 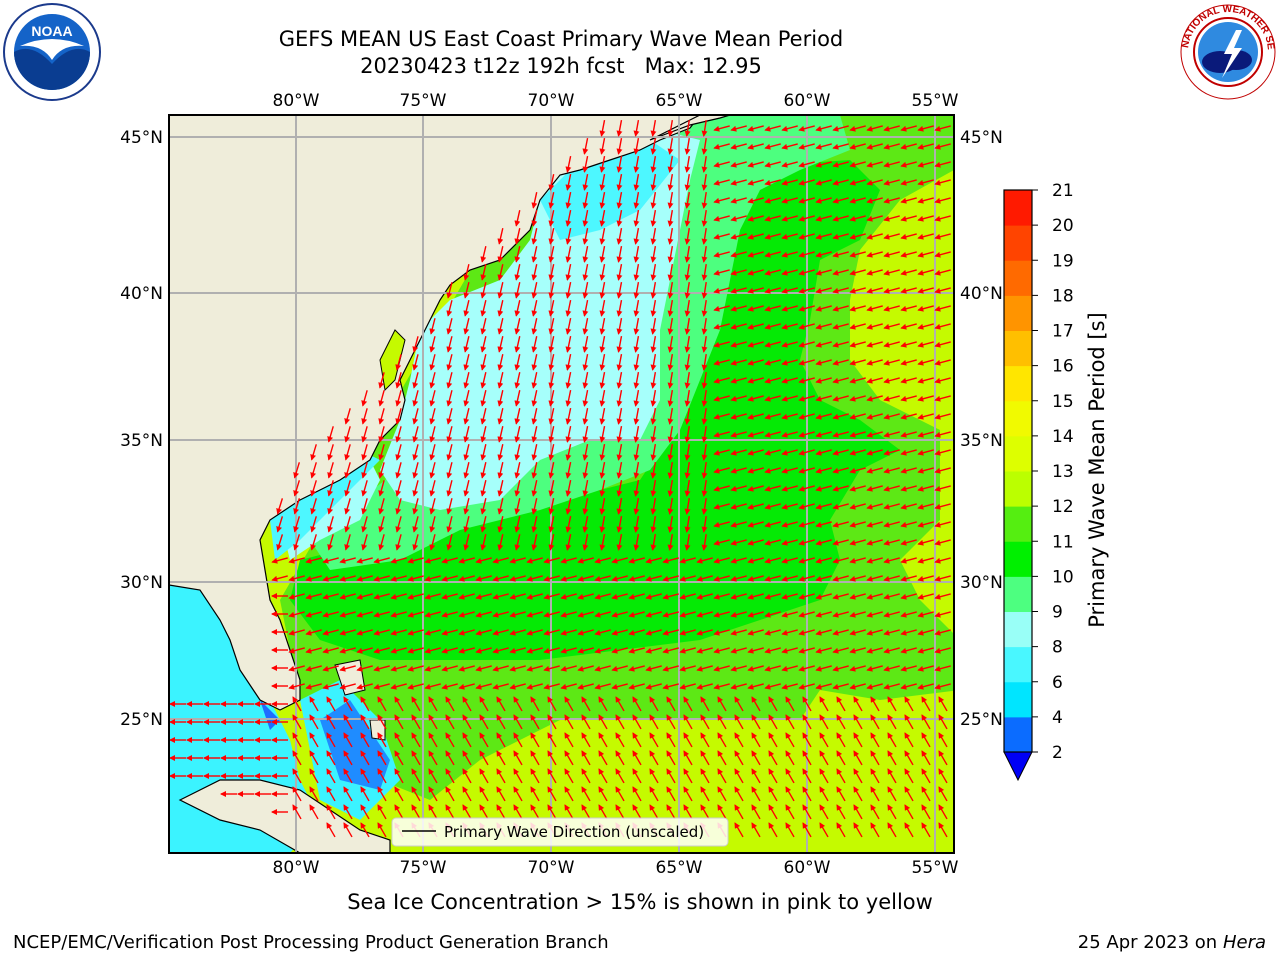 I want to click on lat-label: 45°N, so click(x=981, y=138).